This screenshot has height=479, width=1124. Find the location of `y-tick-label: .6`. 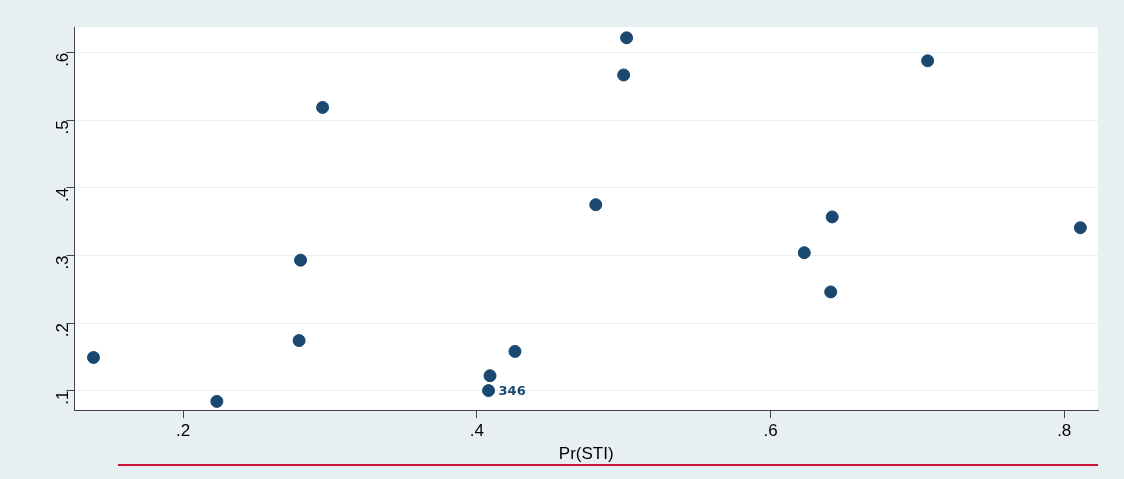

y-tick-label: .6 is located at coordinates (63, 59).